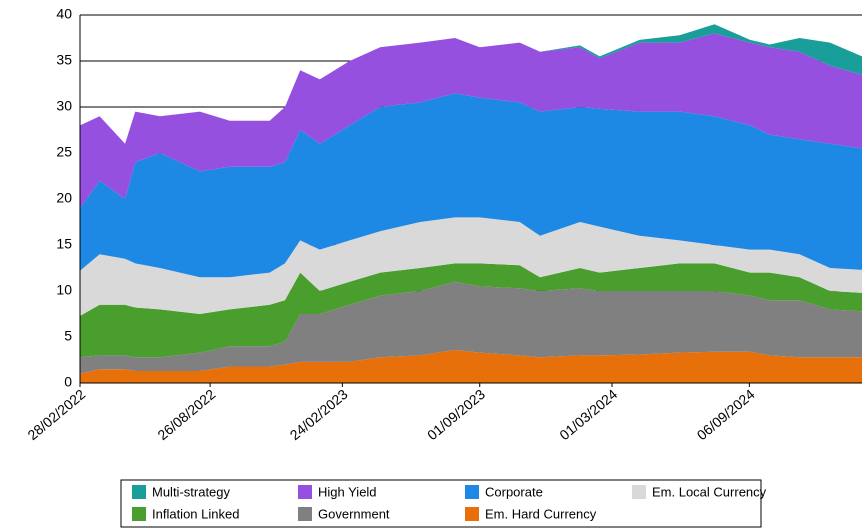  I want to click on y-tick-label: 35, so click(64, 60).